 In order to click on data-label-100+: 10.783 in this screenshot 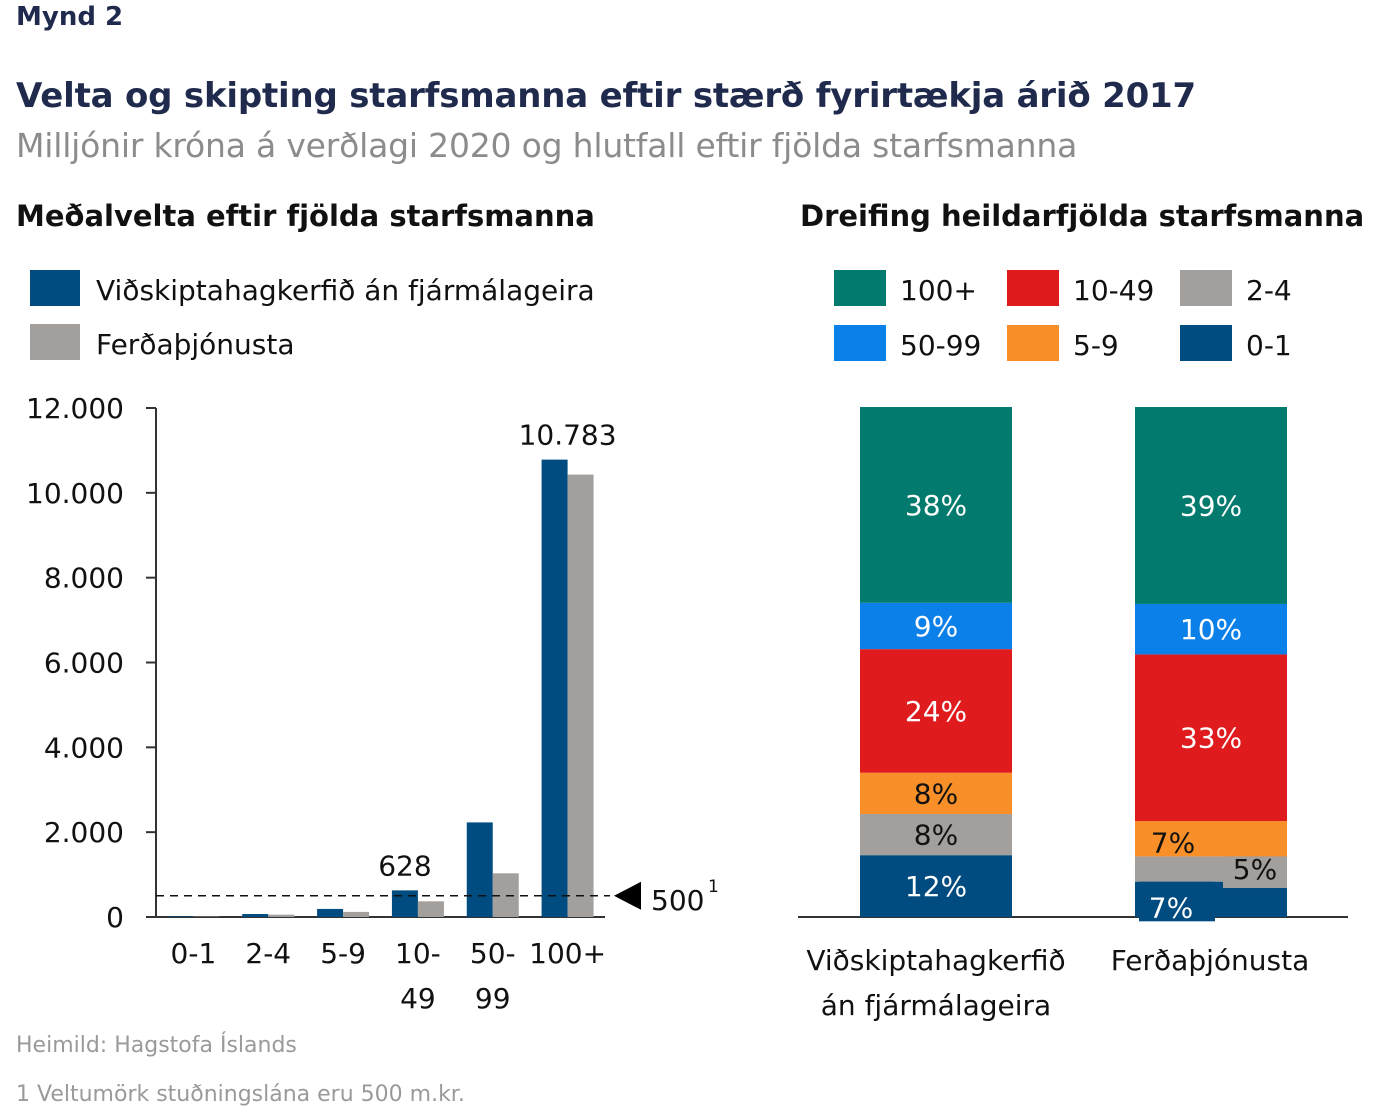, I will do `click(568, 435)`.